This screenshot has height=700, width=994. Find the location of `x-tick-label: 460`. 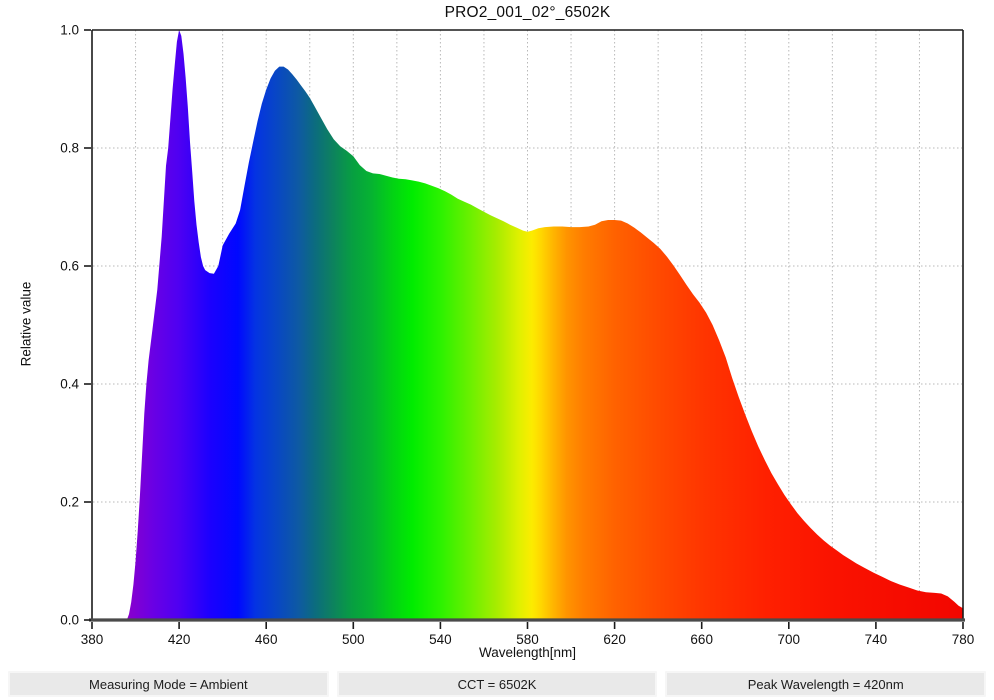

x-tick-label: 460 is located at coordinates (266, 639).